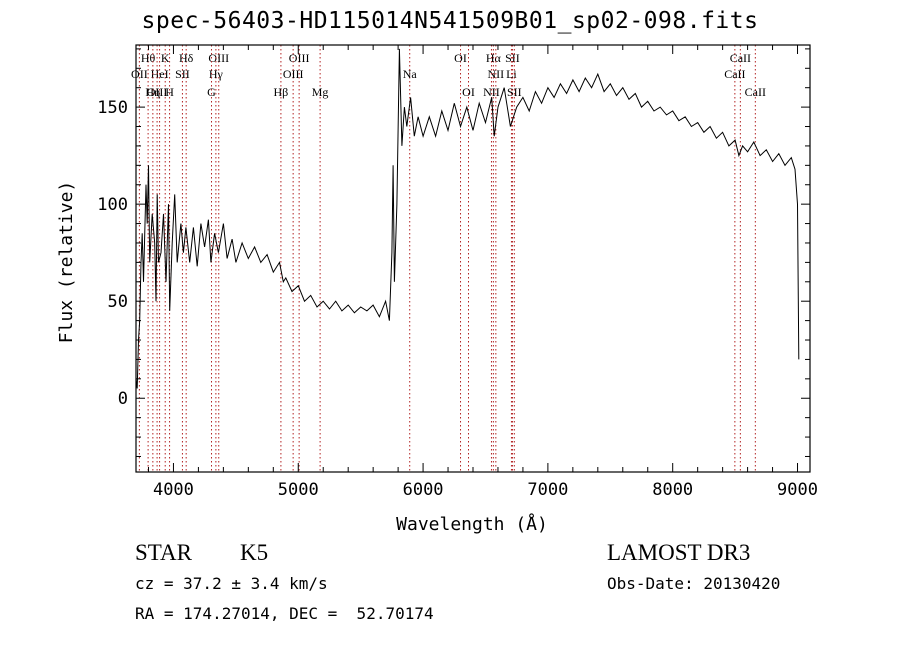 This screenshot has width=900, height=649. I want to click on marker-label: Li, so click(511, 74).